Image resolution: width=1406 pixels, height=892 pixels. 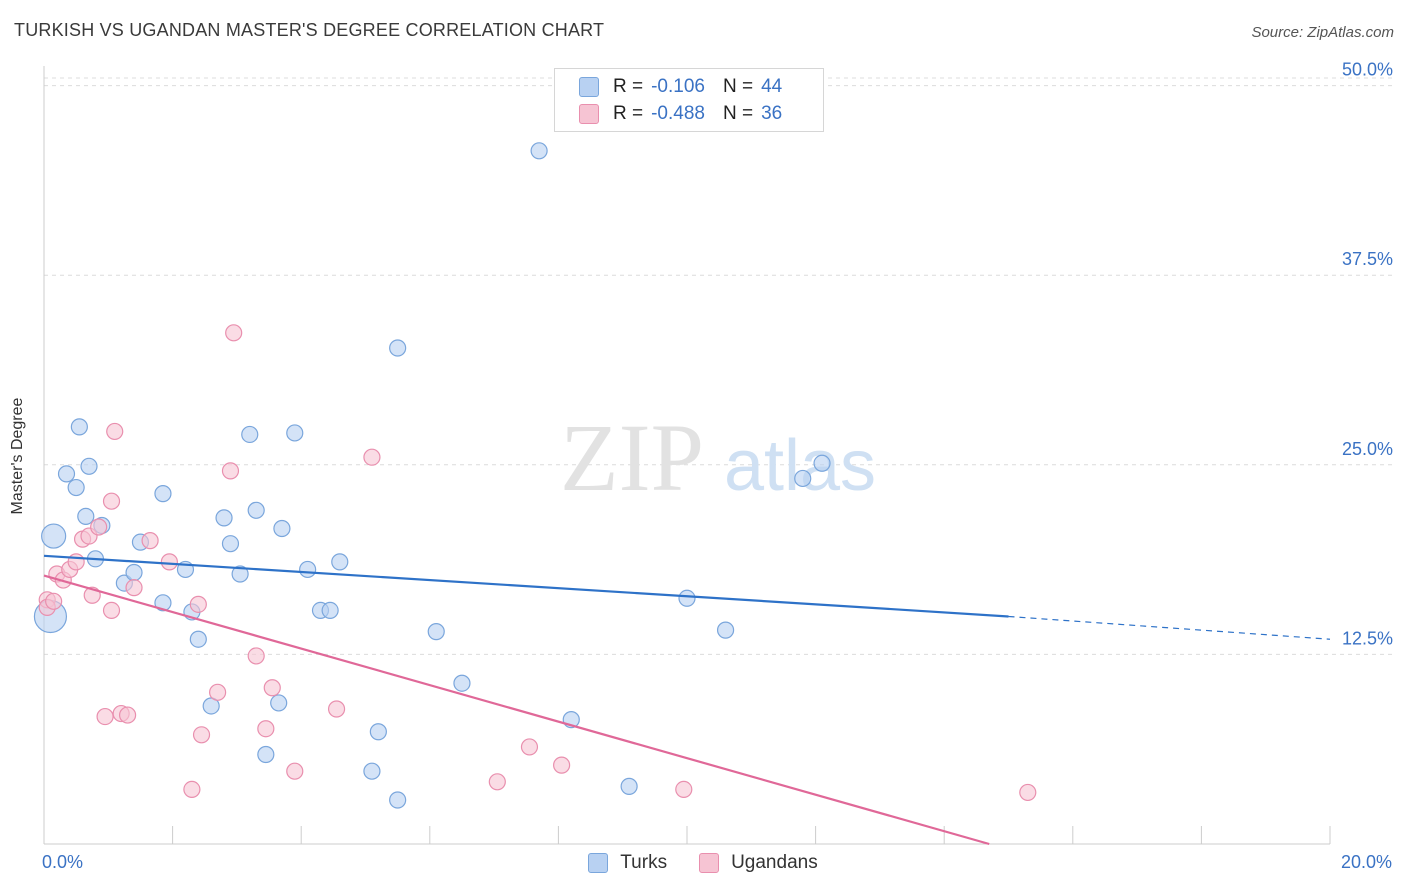 What do you see at coordinates (632, 457) in the screenshot?
I see `watermark-zip: ZIP` at bounding box center [632, 457].